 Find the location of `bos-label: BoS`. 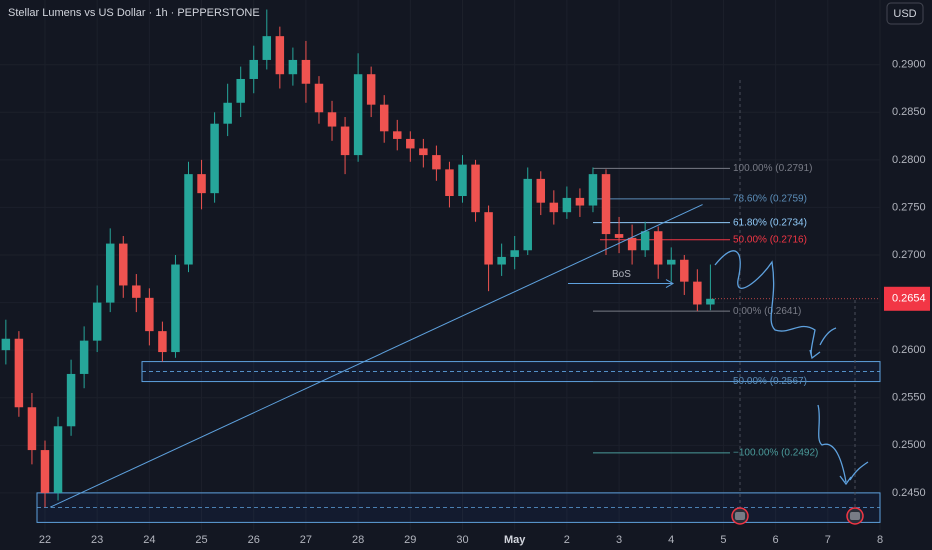

bos-label: BoS is located at coordinates (621, 274).